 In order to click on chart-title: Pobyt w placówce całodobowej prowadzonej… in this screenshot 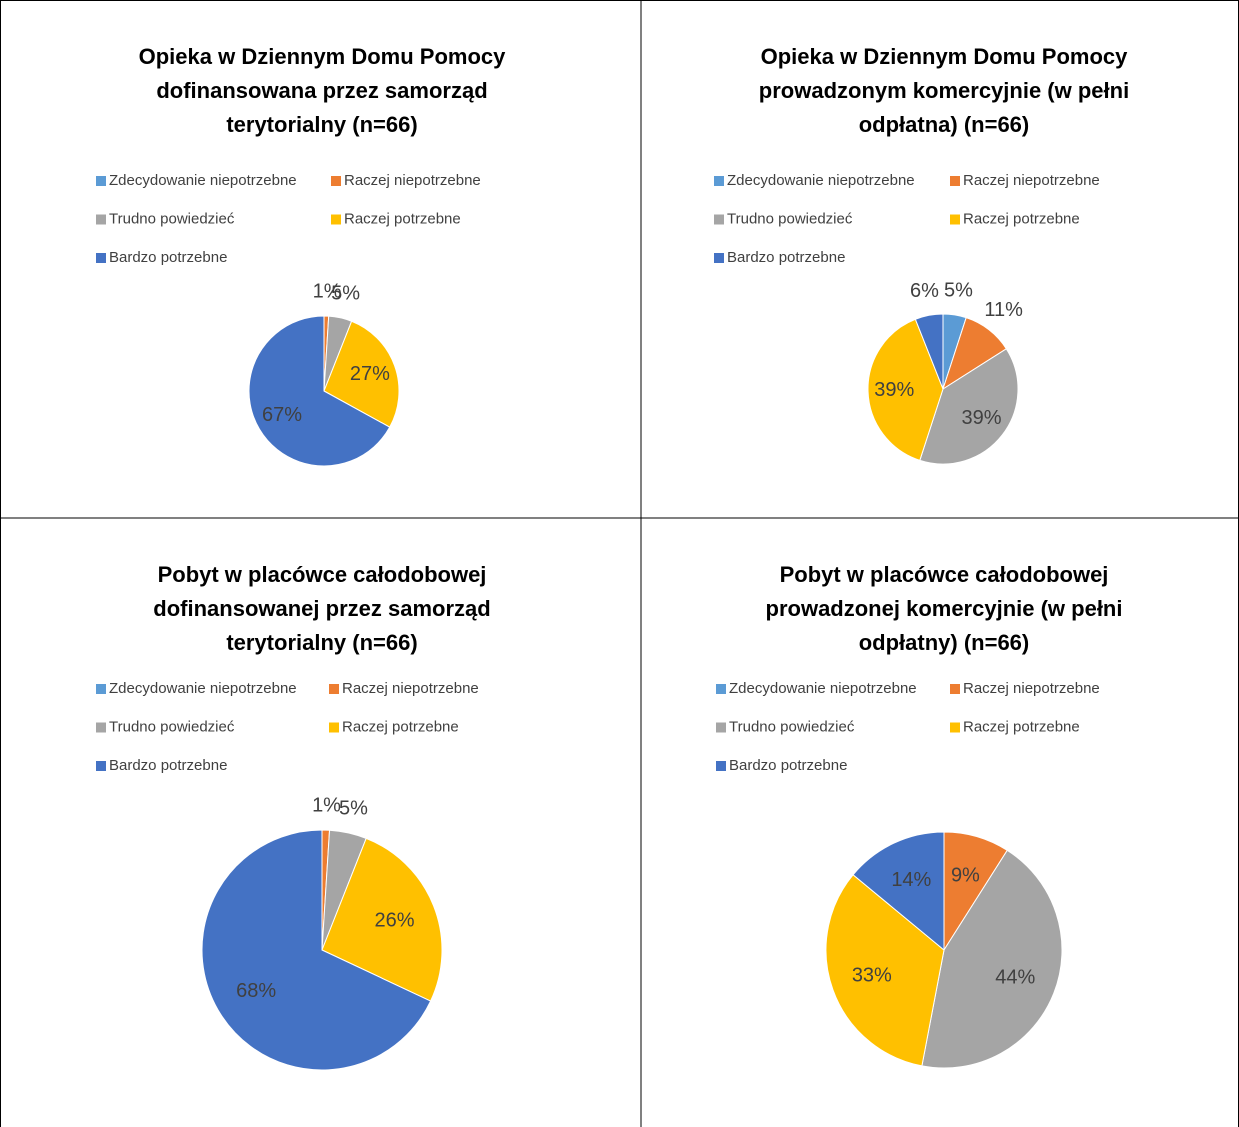, I will do `click(944, 608)`.